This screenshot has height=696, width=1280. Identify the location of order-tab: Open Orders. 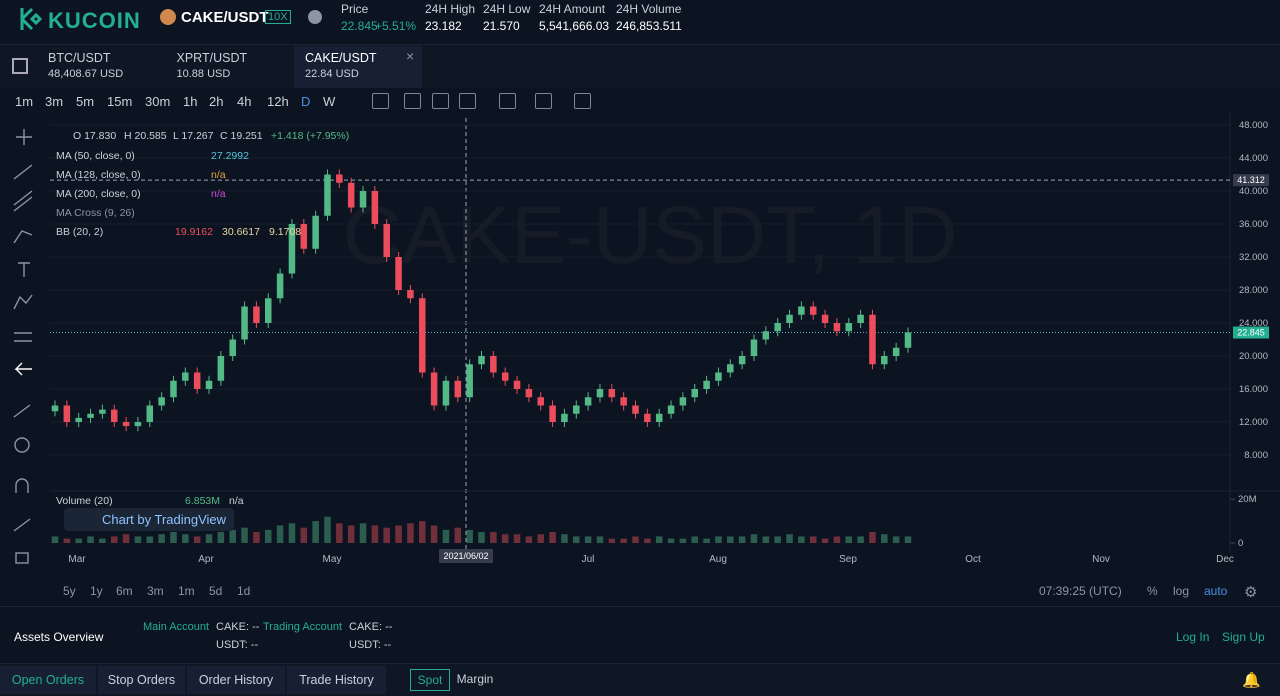
(48, 680).